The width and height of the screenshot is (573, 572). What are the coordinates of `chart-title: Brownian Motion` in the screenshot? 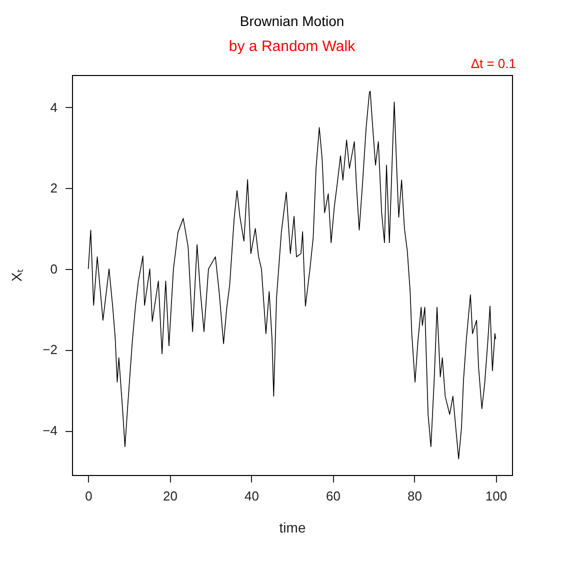 It's located at (292, 21).